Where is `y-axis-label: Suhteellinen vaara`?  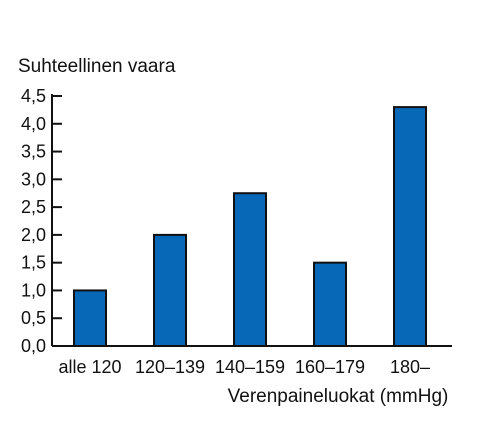 y-axis-label: Suhteellinen vaara is located at coordinates (97, 66).